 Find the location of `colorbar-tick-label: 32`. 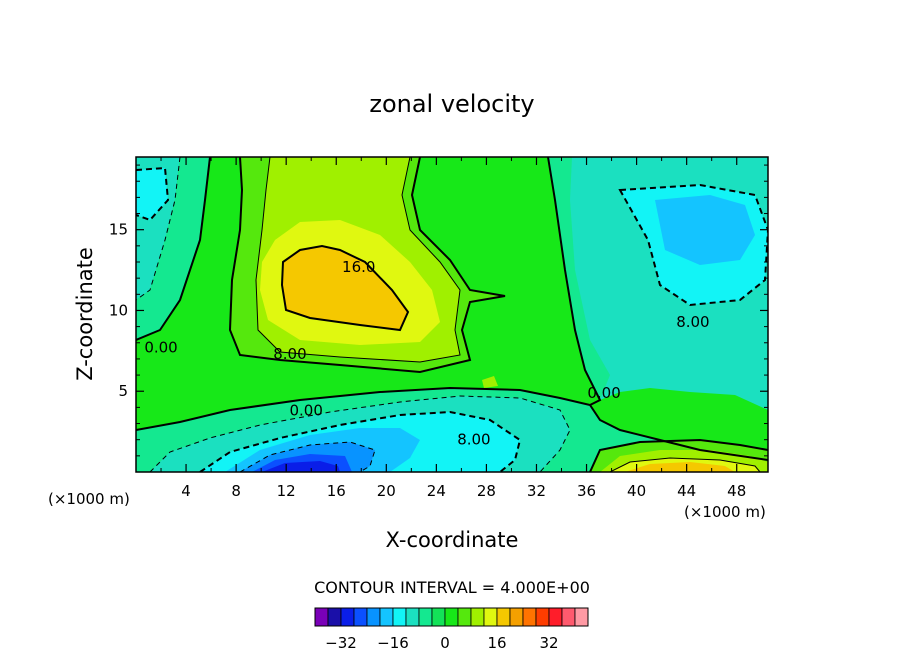

colorbar-tick-label: 32 is located at coordinates (548, 643).